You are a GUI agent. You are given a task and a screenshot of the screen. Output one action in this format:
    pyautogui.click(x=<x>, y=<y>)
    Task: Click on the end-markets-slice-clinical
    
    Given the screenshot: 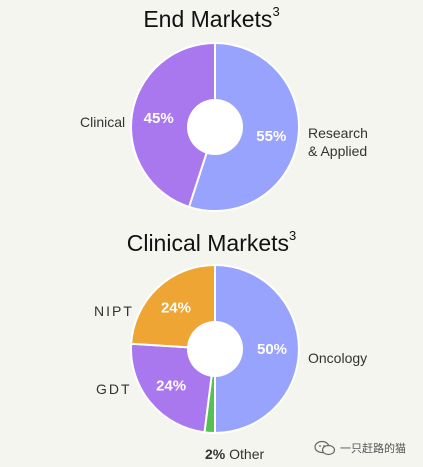 What is the action you would take?
    pyautogui.click(x=173, y=125)
    